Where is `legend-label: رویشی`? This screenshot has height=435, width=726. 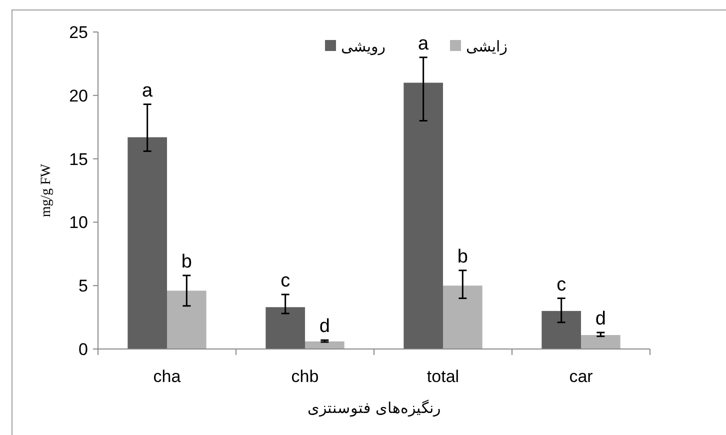 legend-label: رویشی is located at coordinates (363, 46).